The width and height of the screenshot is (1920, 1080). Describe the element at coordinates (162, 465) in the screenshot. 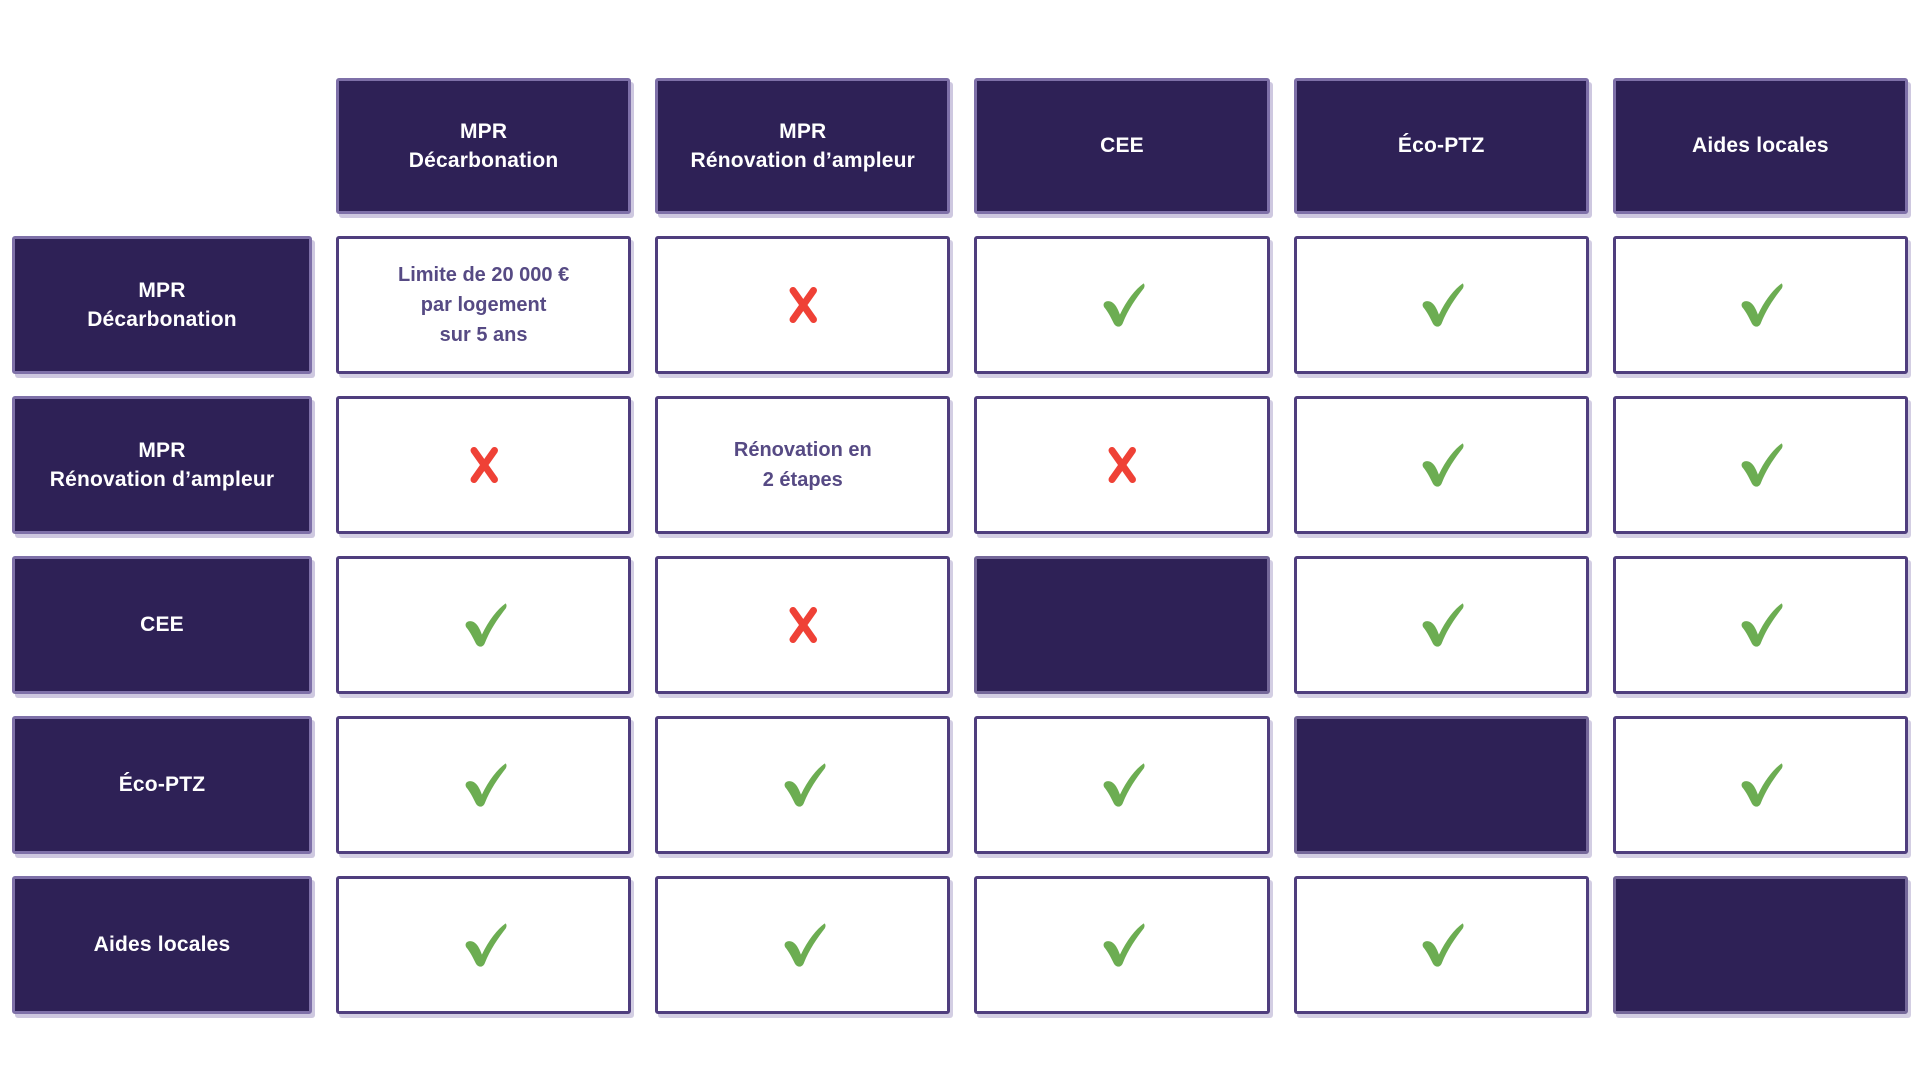

I see `row-header-mpr-renovation-ampleur: MPR Rénovation d’ampleur` at that location.